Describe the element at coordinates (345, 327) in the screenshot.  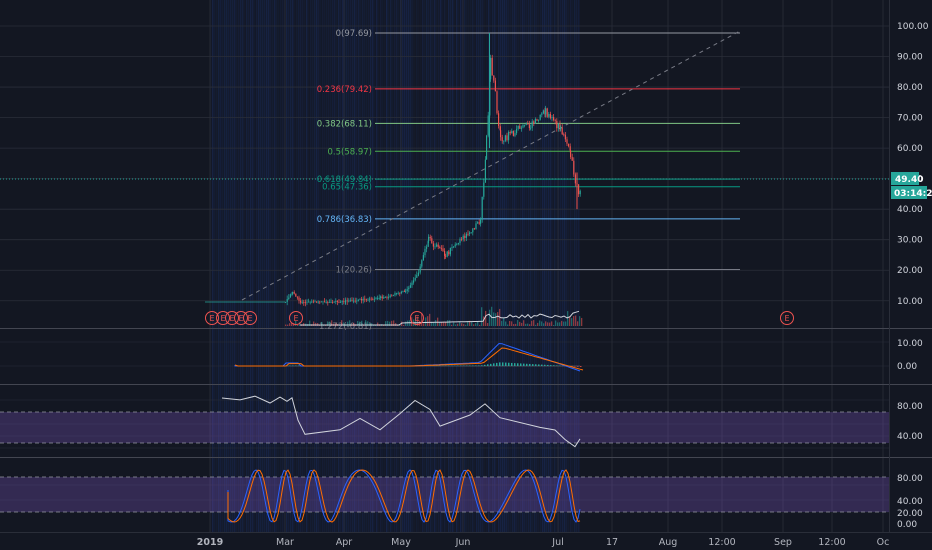
I see `fib-level-label: 1.272(-0.81)` at that location.